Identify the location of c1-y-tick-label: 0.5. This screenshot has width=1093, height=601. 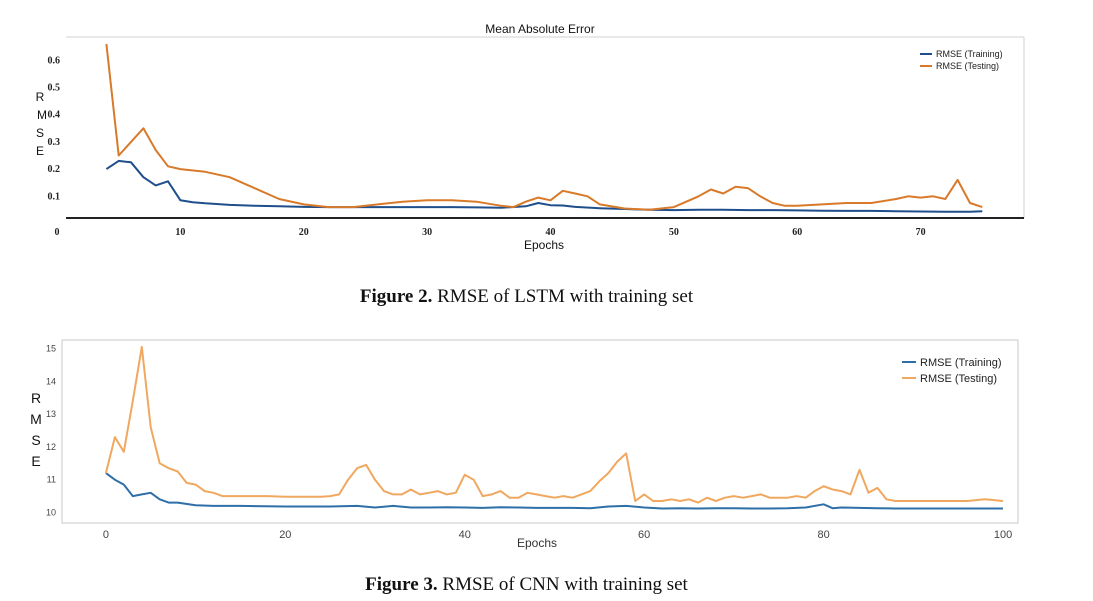
(54, 88).